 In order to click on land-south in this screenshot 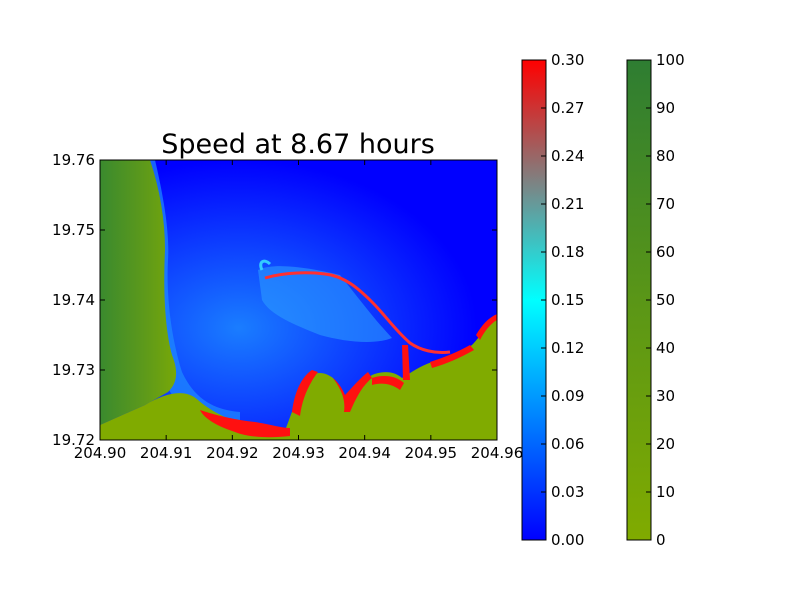, I will do `click(298, 377)`.